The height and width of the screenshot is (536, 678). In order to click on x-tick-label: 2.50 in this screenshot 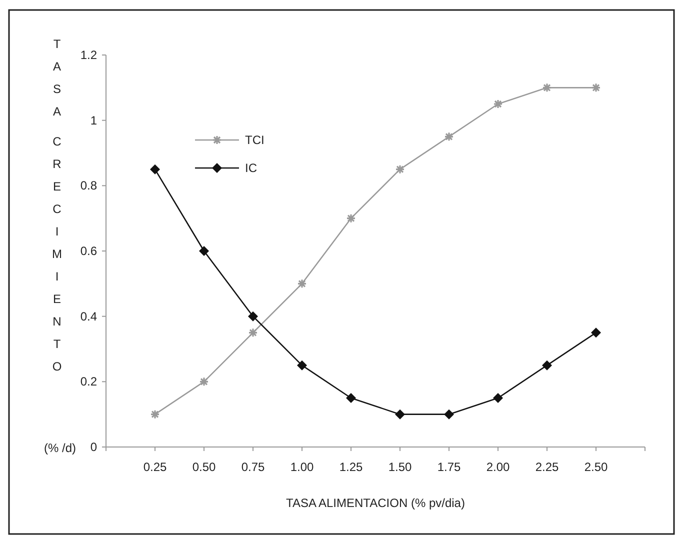, I will do `click(596, 467)`.